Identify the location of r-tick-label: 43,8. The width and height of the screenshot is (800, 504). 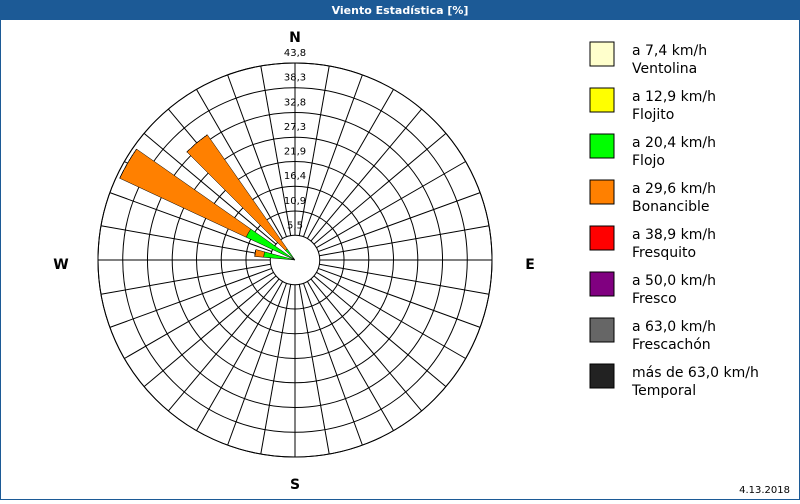
(295, 53).